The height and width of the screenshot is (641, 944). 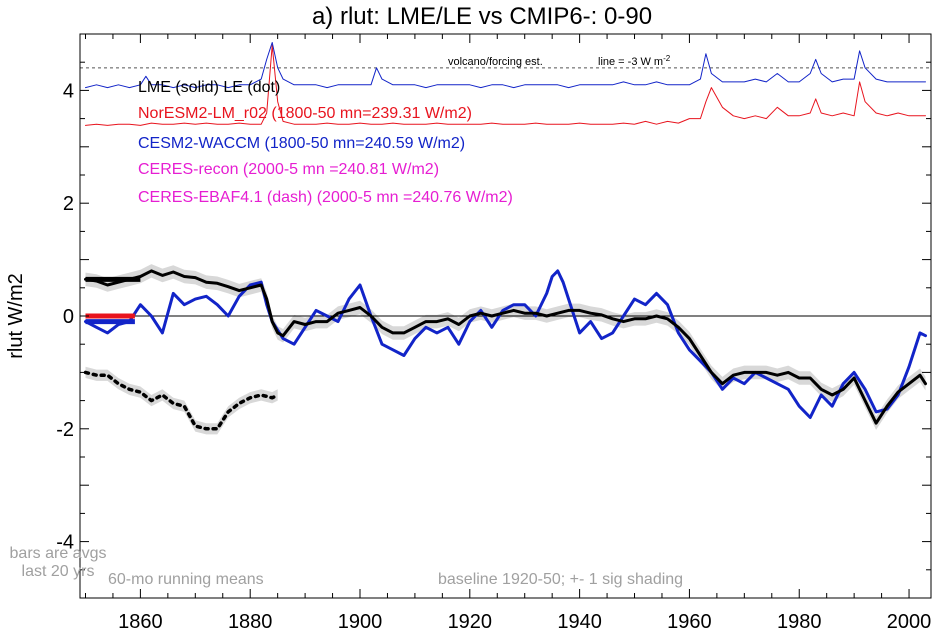 What do you see at coordinates (16, 316) in the screenshot?
I see `y-axis-label: rlut W/m2` at bounding box center [16, 316].